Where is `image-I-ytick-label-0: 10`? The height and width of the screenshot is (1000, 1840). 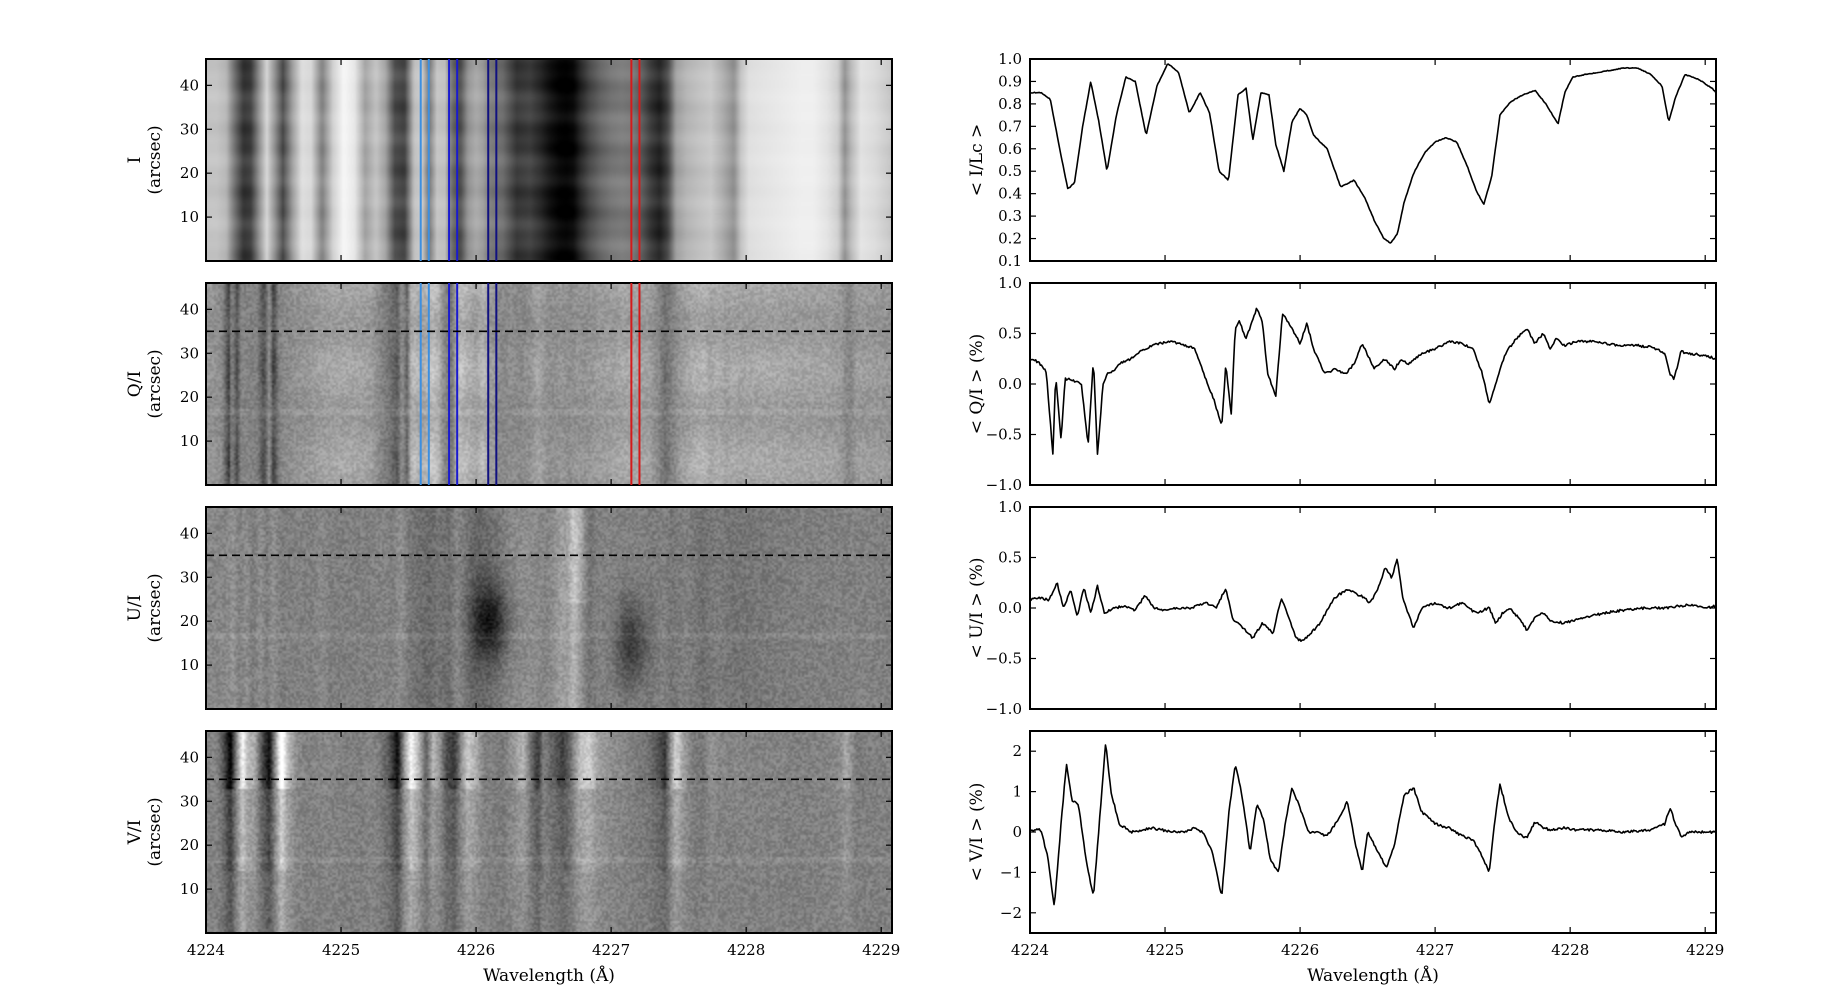 image-I-ytick-label-0: 10 is located at coordinates (189, 217).